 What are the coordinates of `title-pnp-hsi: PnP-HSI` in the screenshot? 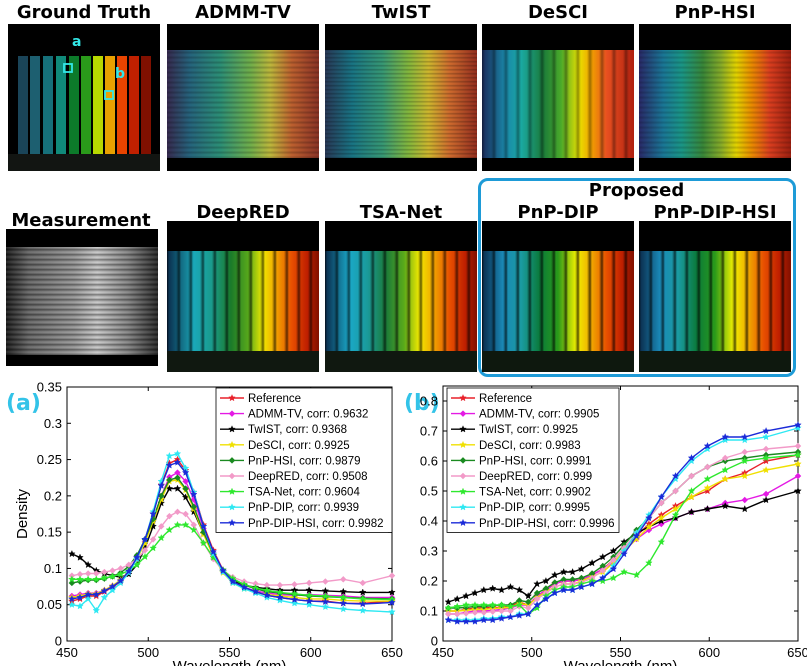 It's located at (715, 12).